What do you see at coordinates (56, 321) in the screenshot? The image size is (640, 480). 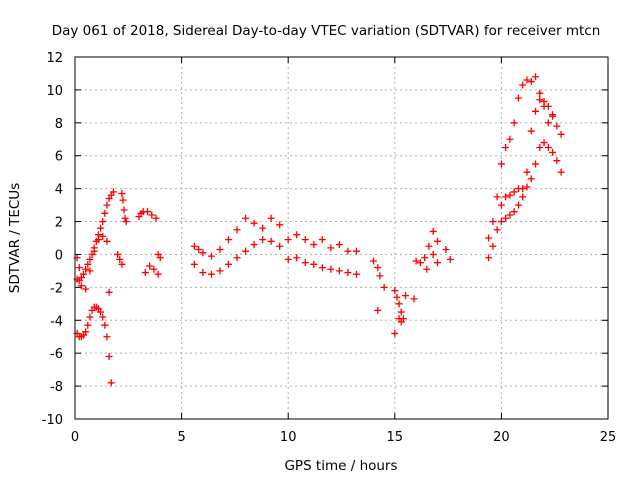 I see `y-tick-label: -4` at bounding box center [56, 321].